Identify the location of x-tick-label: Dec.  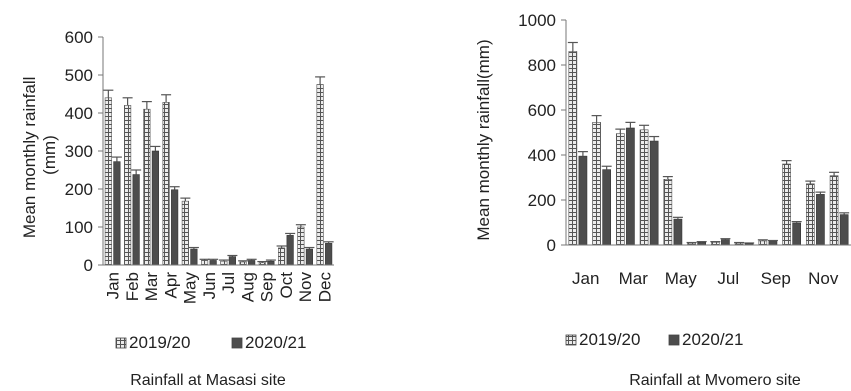
(324, 287).